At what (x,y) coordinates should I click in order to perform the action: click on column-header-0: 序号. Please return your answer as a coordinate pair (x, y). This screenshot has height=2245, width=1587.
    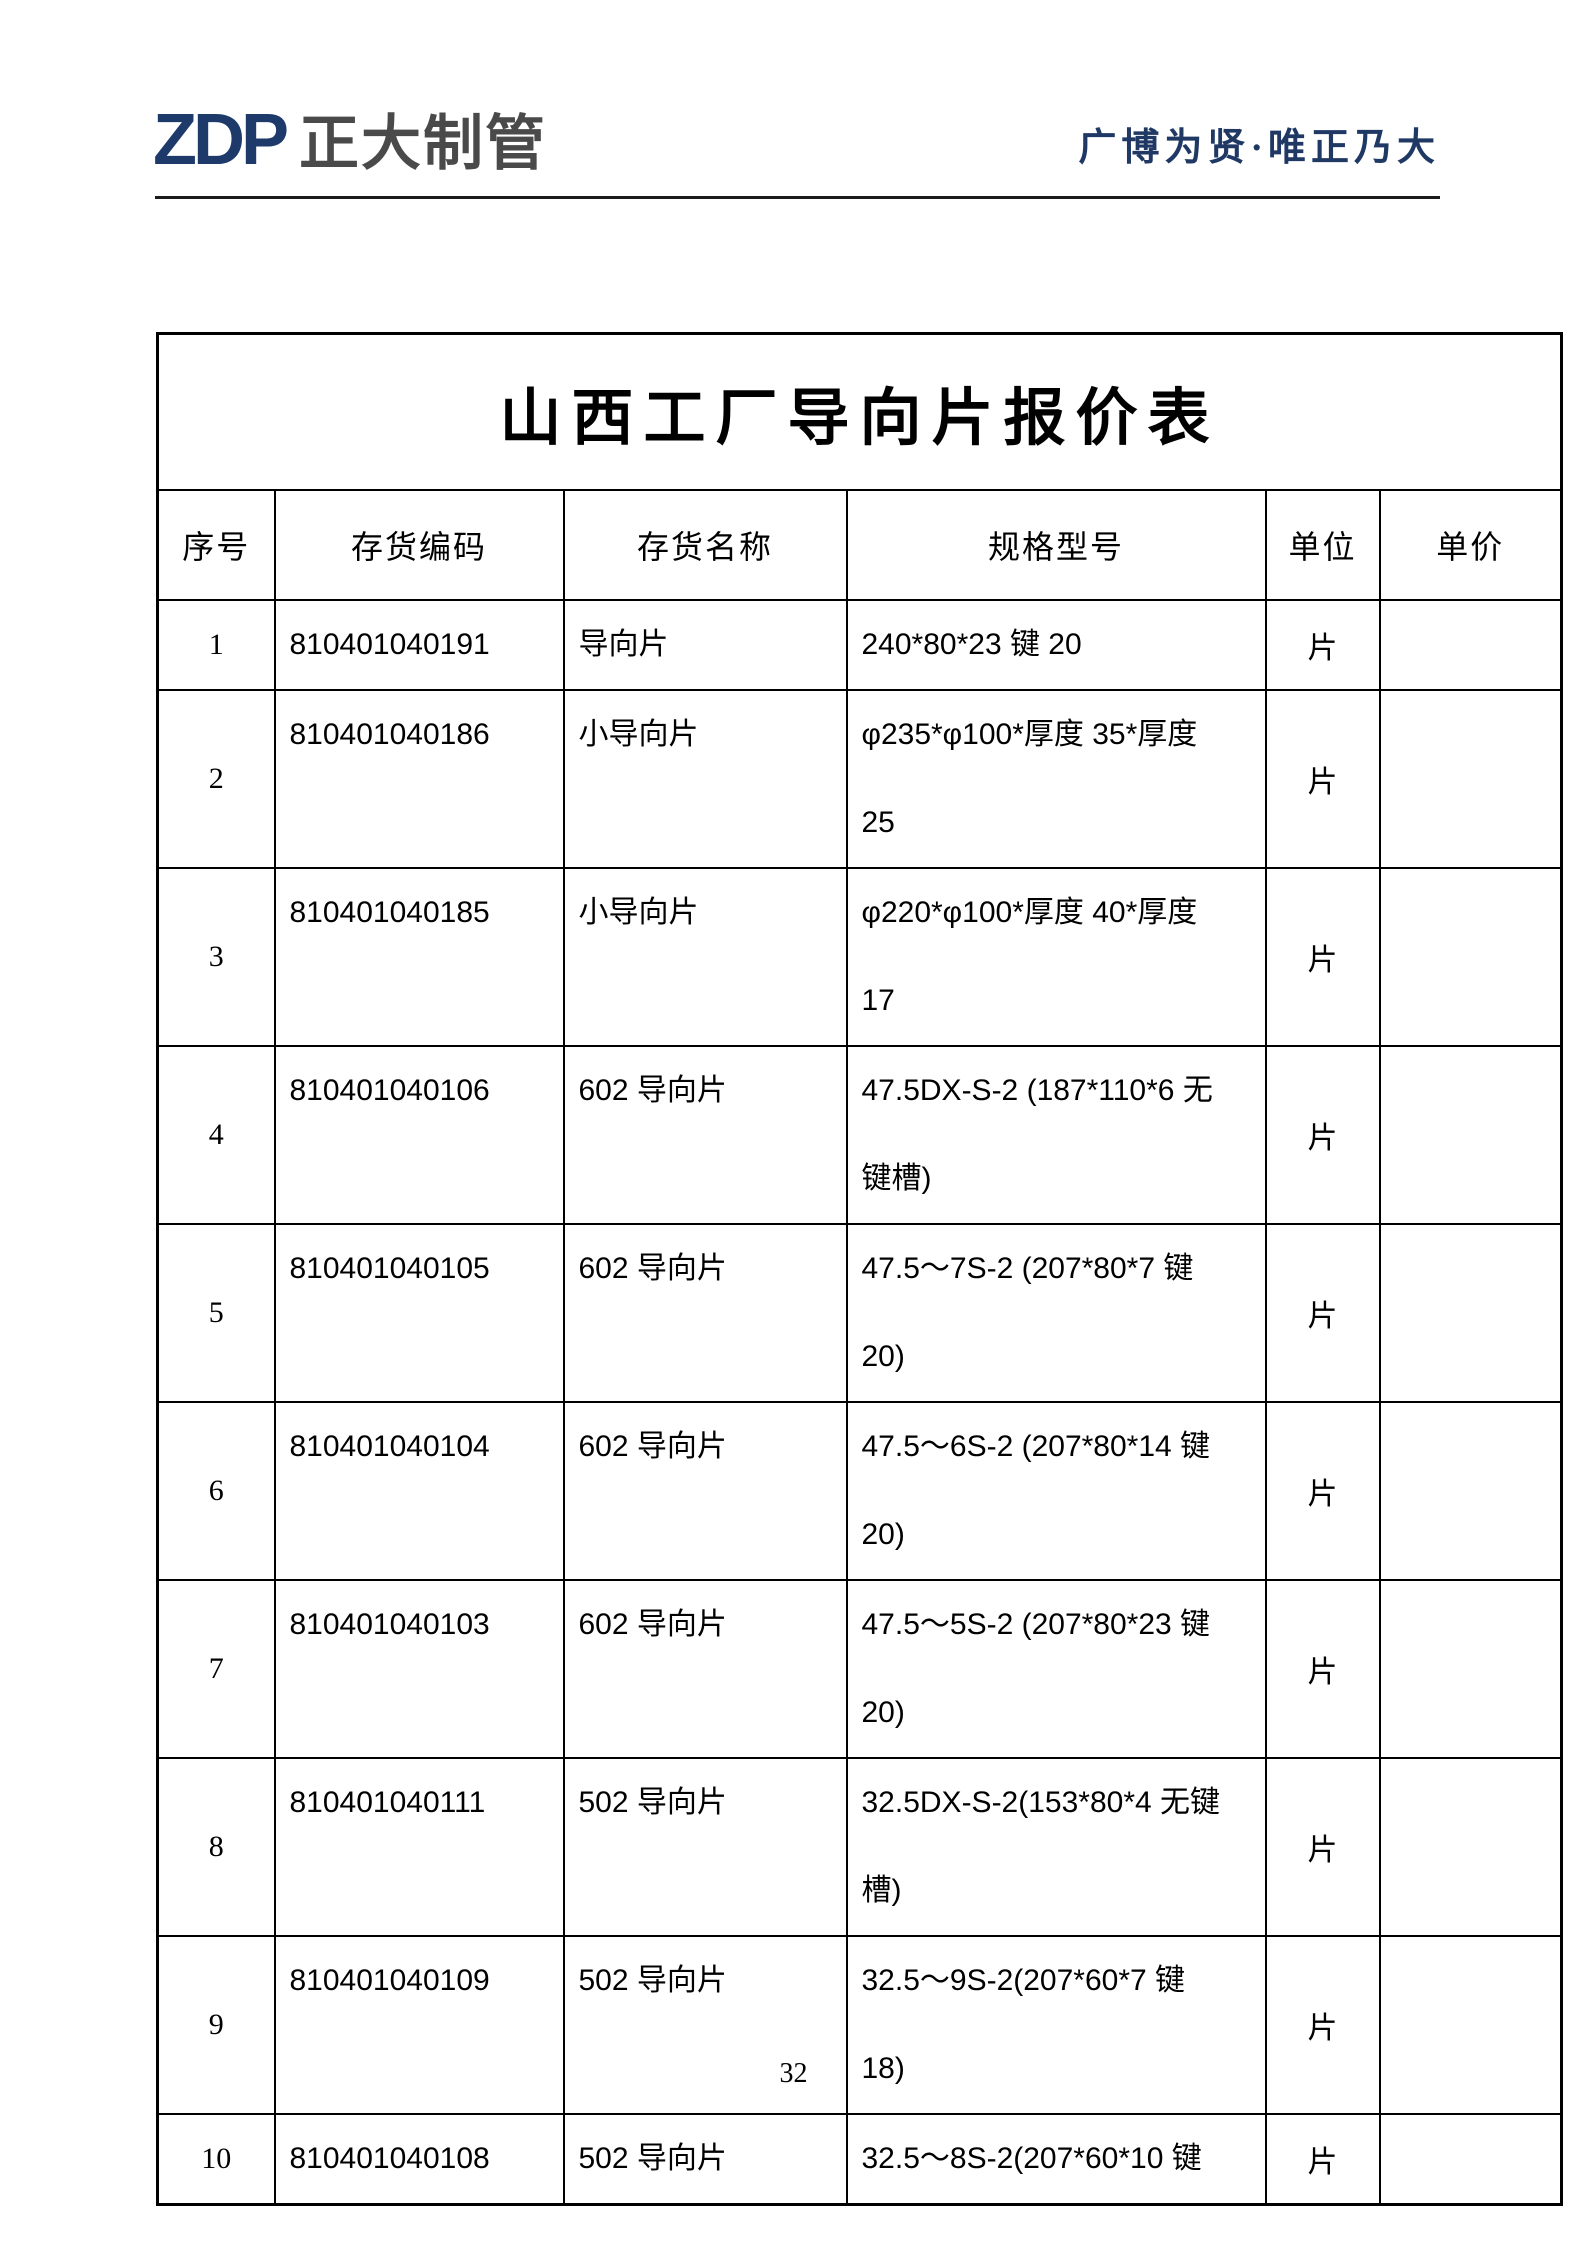
    Looking at the image, I should click on (216, 545).